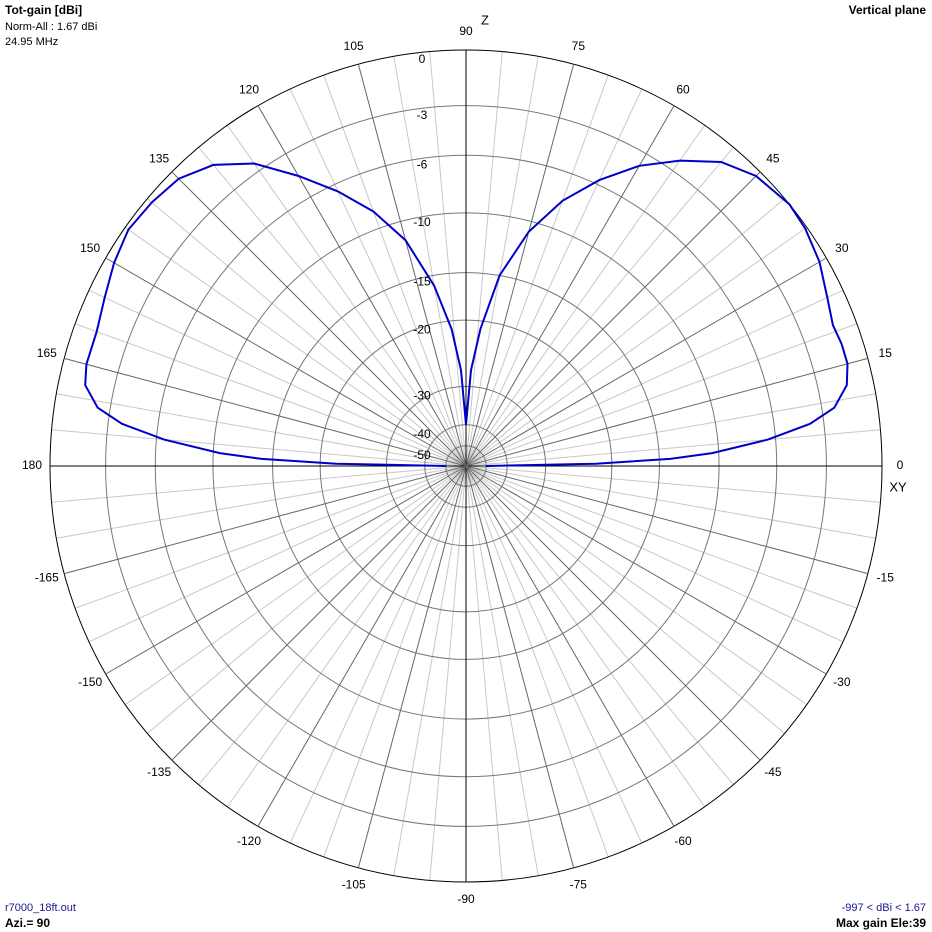 The width and height of the screenshot is (932, 932). What do you see at coordinates (422, 396) in the screenshot?
I see `r-tick-label: -30` at bounding box center [422, 396].